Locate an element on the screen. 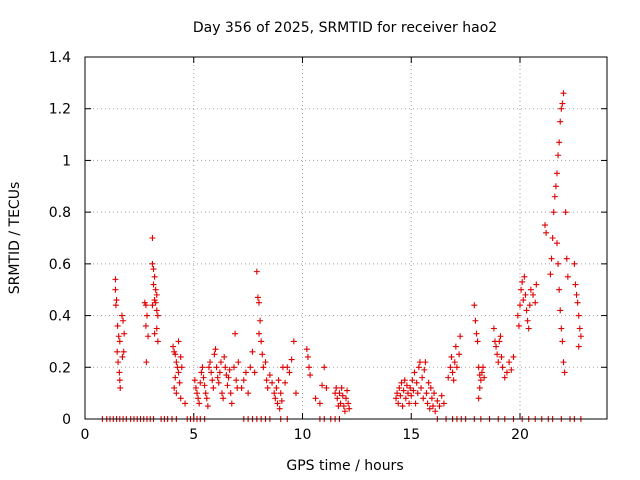 Image resolution: width=640 pixels, height=480 pixels. x-tick-label: 10 is located at coordinates (303, 435).